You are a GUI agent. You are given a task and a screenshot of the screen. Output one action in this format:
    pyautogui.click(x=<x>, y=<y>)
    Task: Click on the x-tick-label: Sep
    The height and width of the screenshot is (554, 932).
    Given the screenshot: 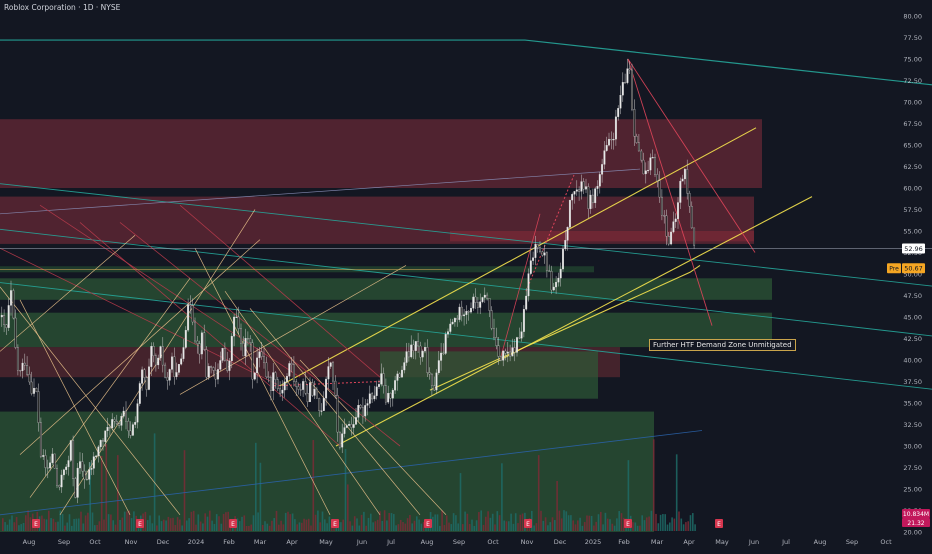 What is the action you would take?
    pyautogui.click(x=64, y=542)
    